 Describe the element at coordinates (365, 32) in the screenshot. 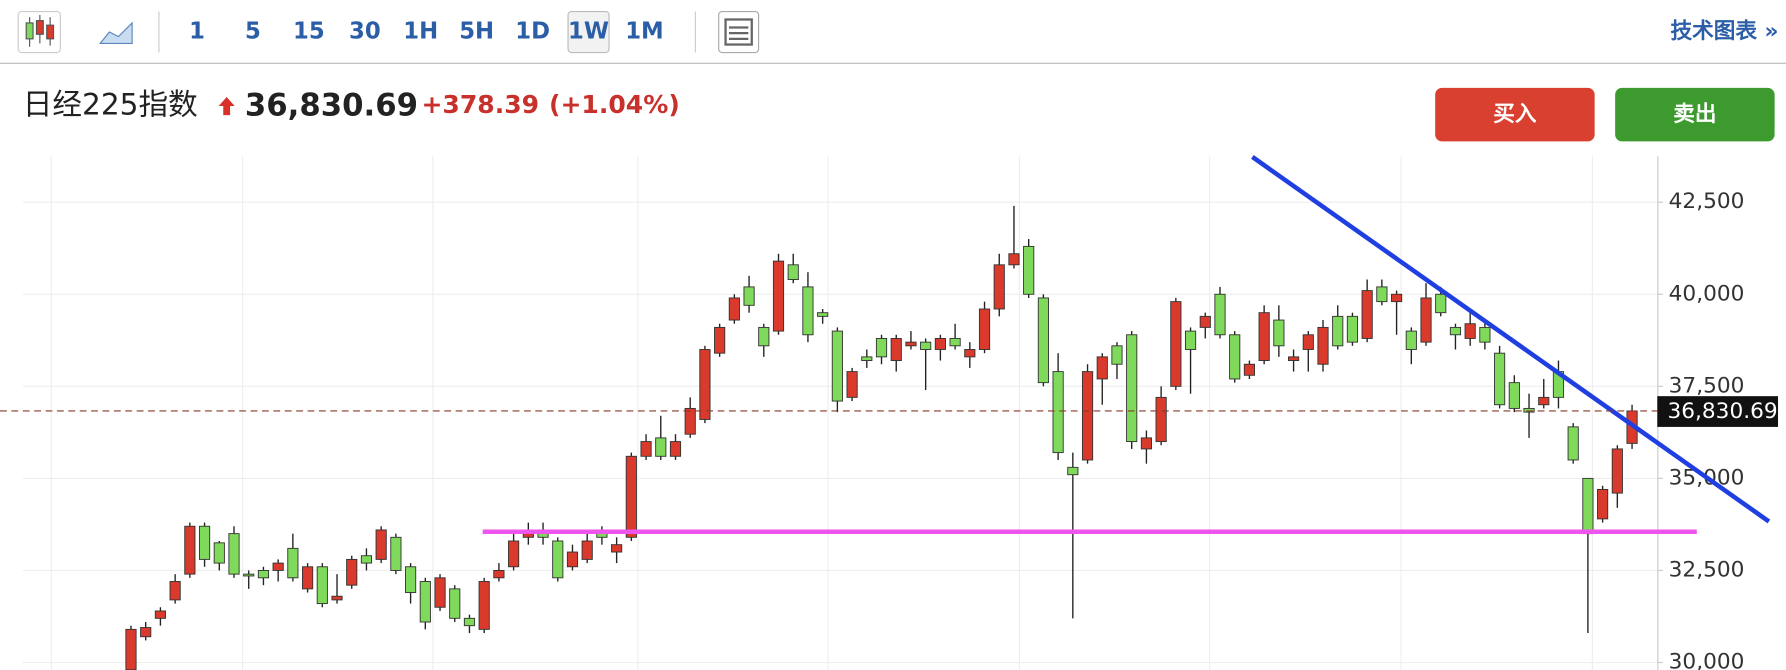

I see `interval-button: 30` at that location.